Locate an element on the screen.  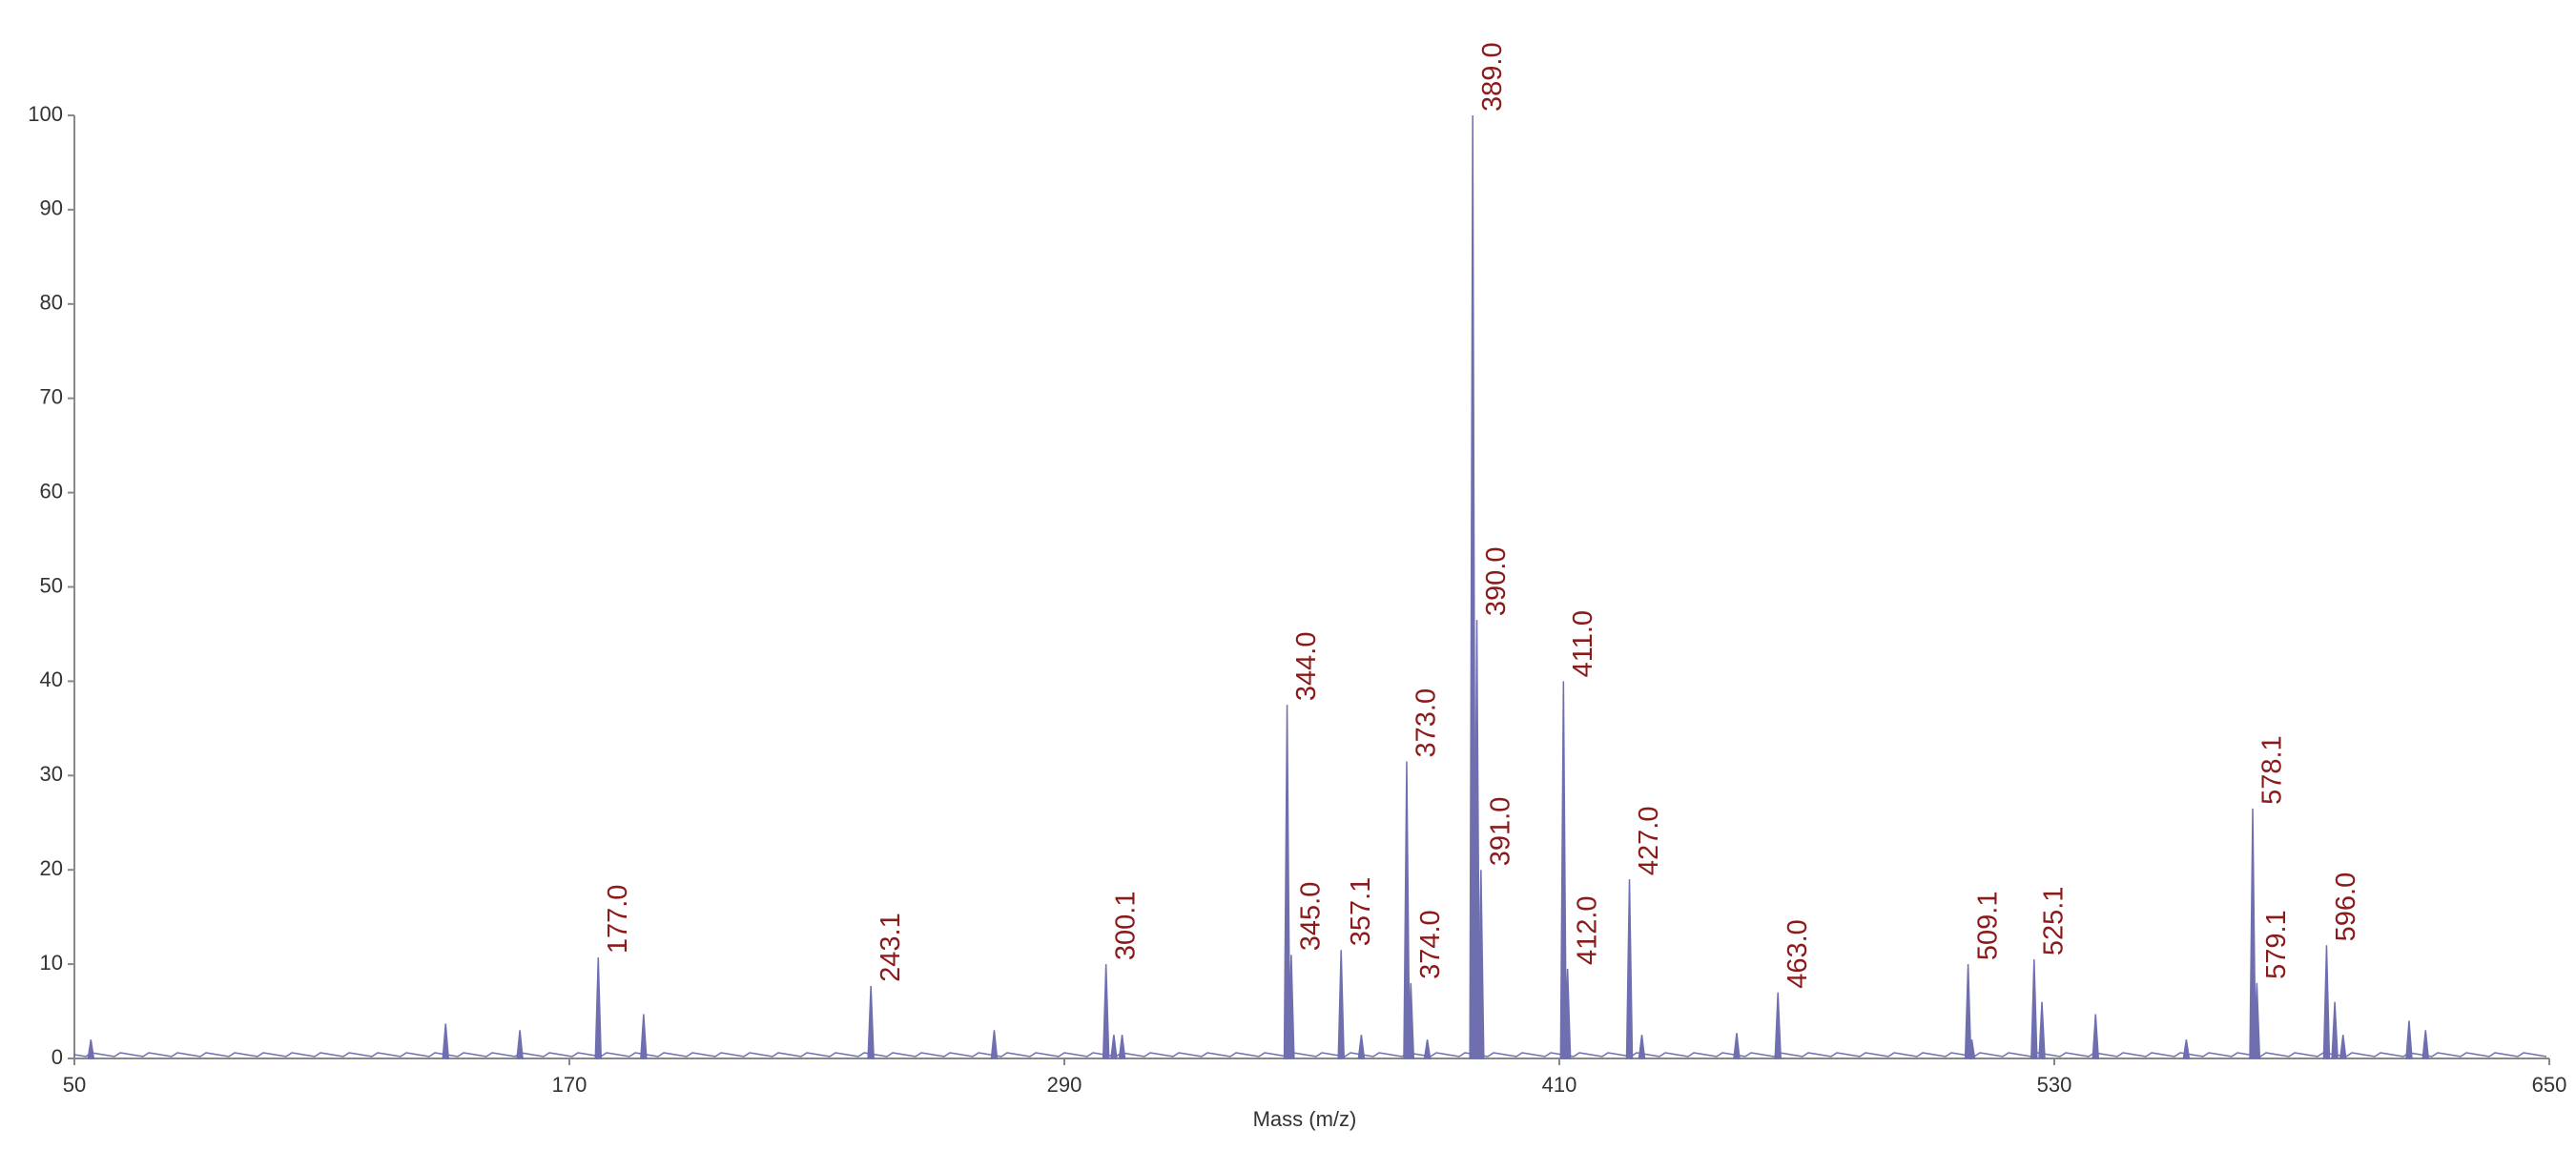
peak-label: 391.0 is located at coordinates (1500, 832).